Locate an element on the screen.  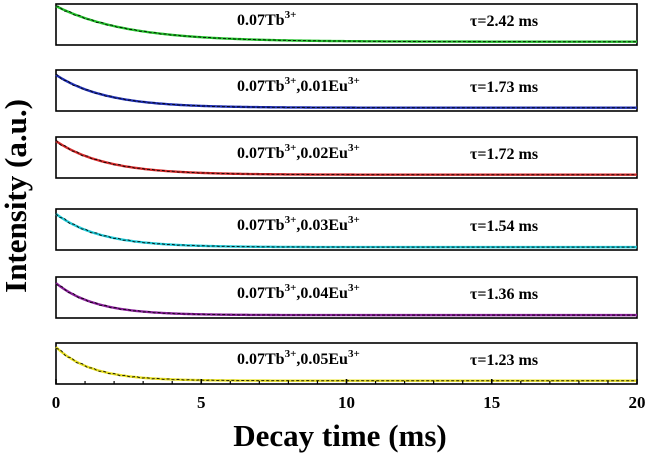
tau-label: τ=1.54 ms is located at coordinates (504, 226).